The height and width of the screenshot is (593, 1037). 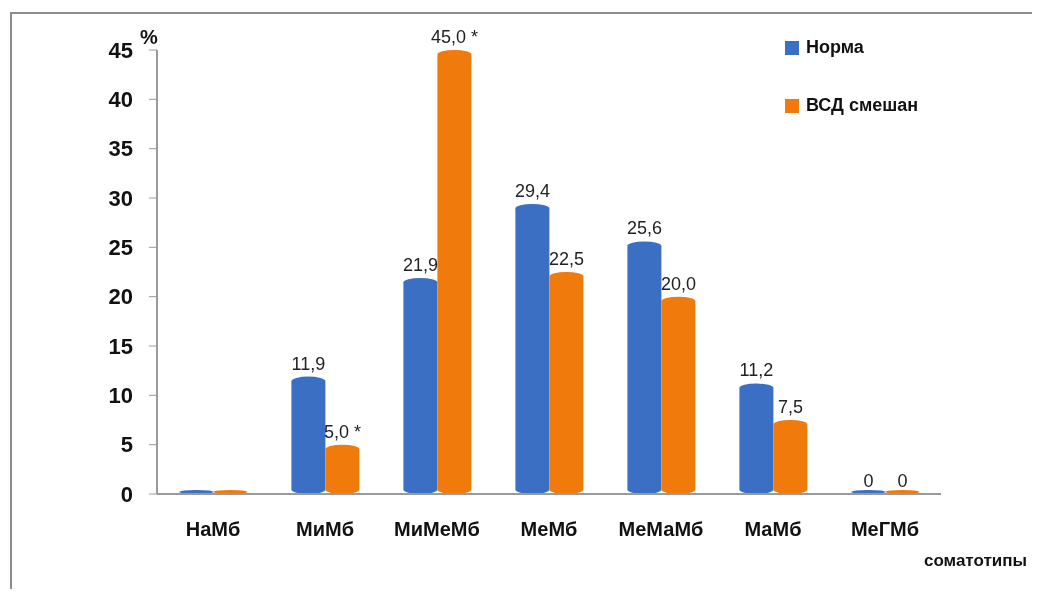 I want to click on data-label: 11,9, so click(x=308, y=363).